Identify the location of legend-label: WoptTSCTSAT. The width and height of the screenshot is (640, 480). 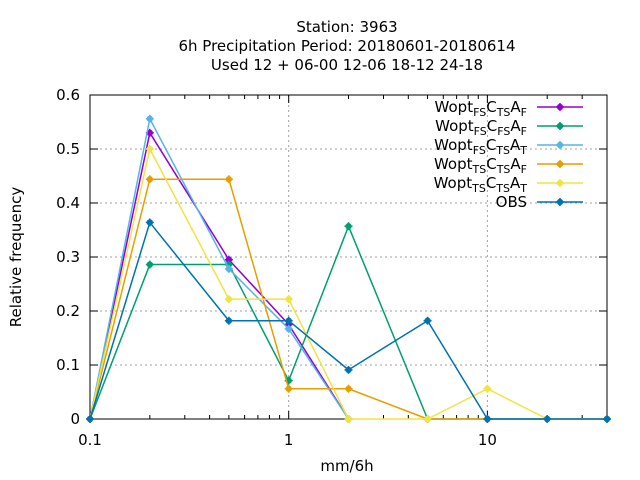
(481, 184).